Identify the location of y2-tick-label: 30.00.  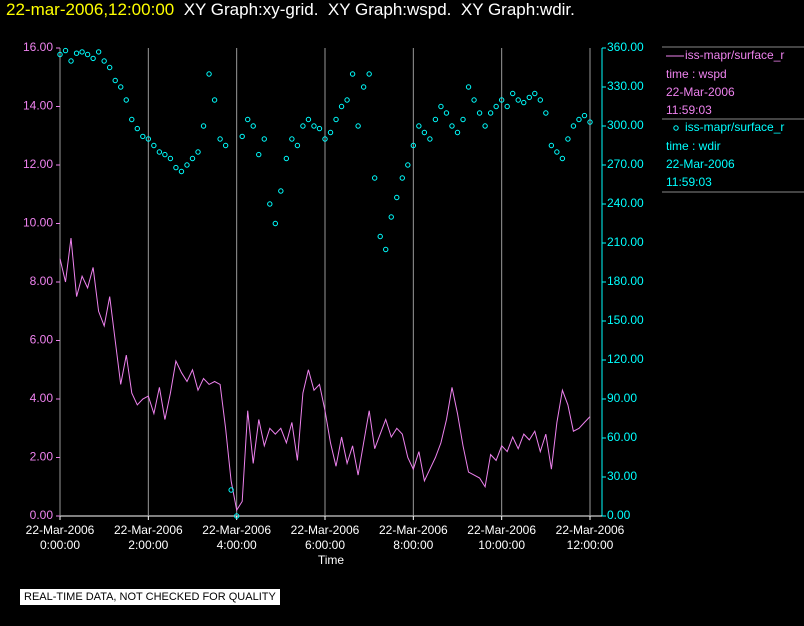
(622, 476).